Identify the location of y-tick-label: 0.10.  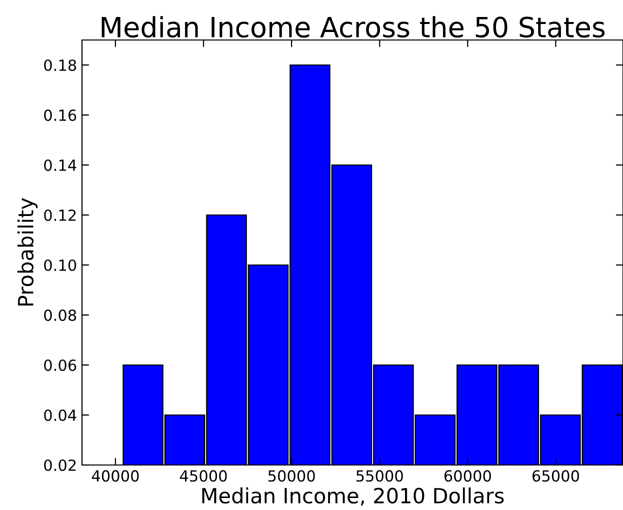
(60, 265).